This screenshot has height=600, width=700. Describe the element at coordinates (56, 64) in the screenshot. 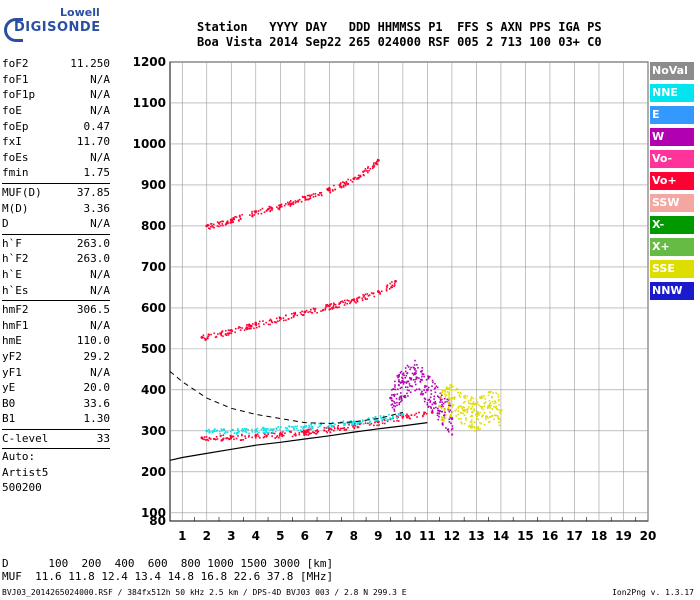

I see `param-row: foF2 11.250` at that location.